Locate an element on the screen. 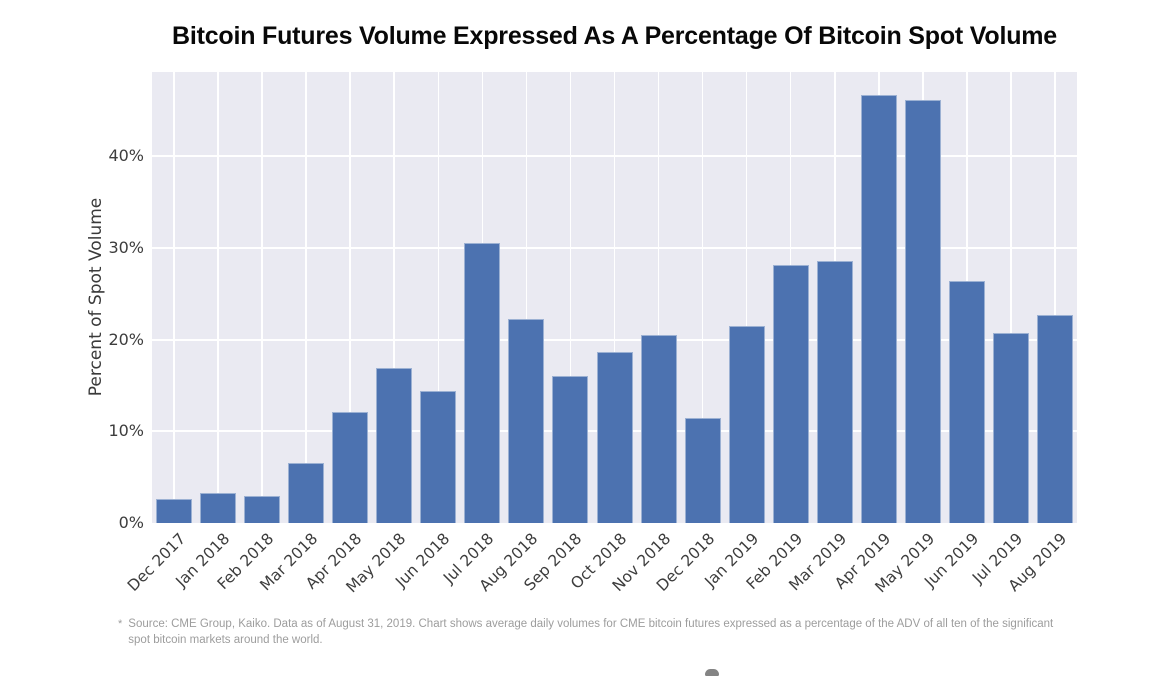 This screenshot has height=676, width=1161. y-tick-label: 0% is located at coordinates (131, 522).